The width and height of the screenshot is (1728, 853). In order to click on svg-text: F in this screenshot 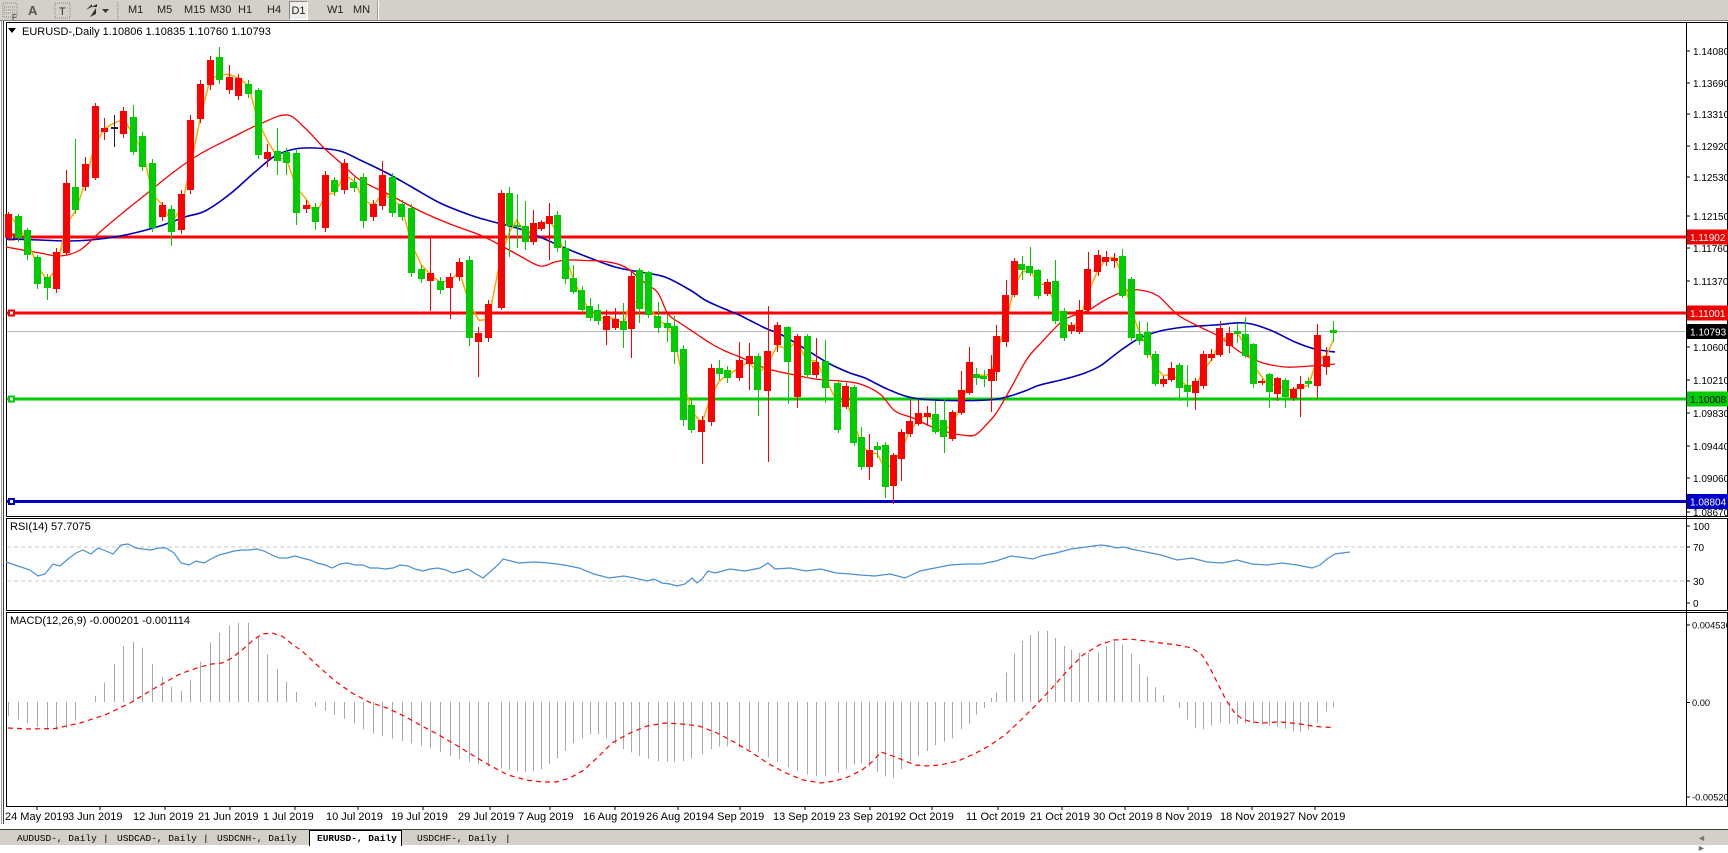, I will do `click(14, 17)`.